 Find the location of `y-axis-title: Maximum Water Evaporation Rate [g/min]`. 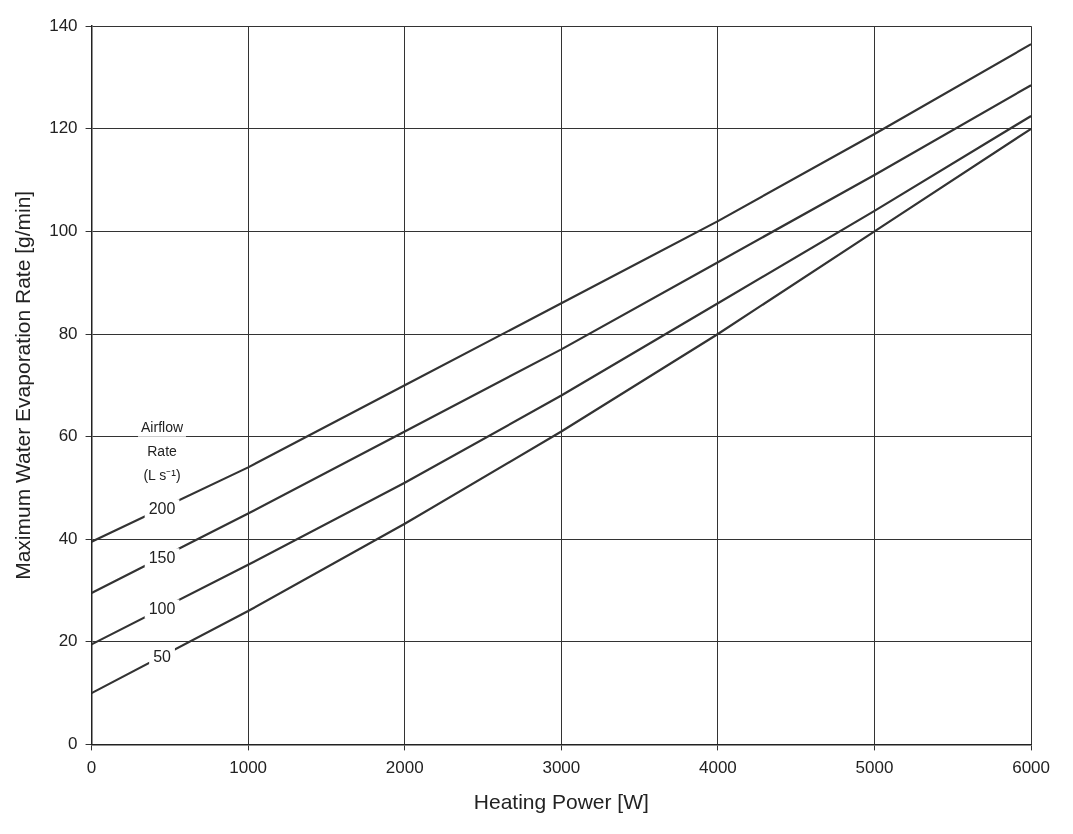

y-axis-title: Maximum Water Evaporation Rate [g/min] is located at coordinates (23, 385).